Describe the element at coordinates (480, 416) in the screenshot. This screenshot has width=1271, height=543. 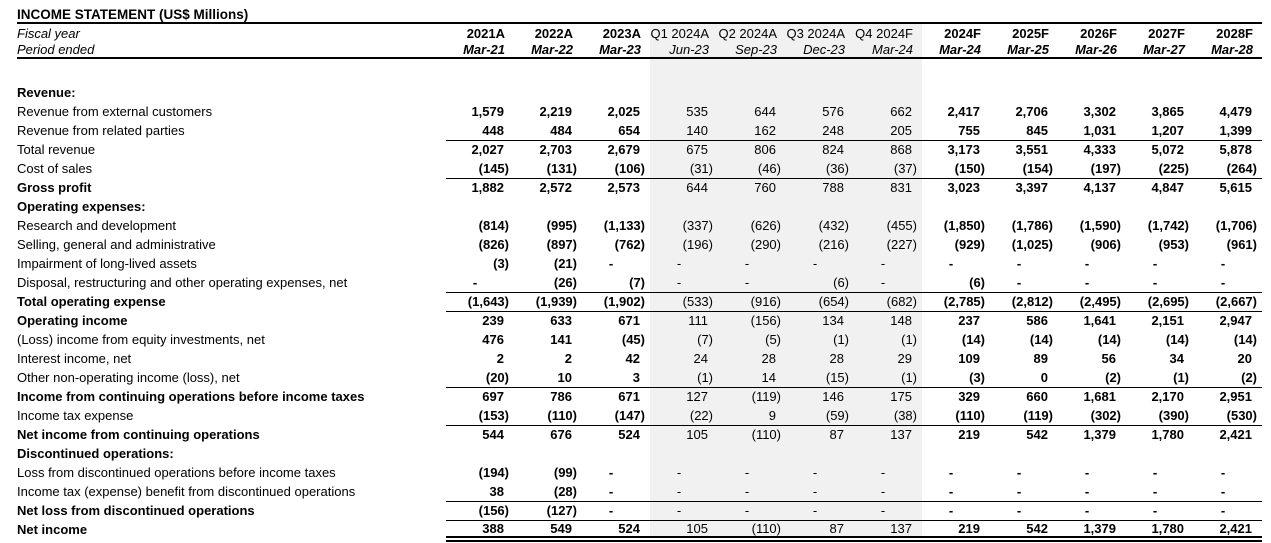
I see `value-cell: (153)` at that location.